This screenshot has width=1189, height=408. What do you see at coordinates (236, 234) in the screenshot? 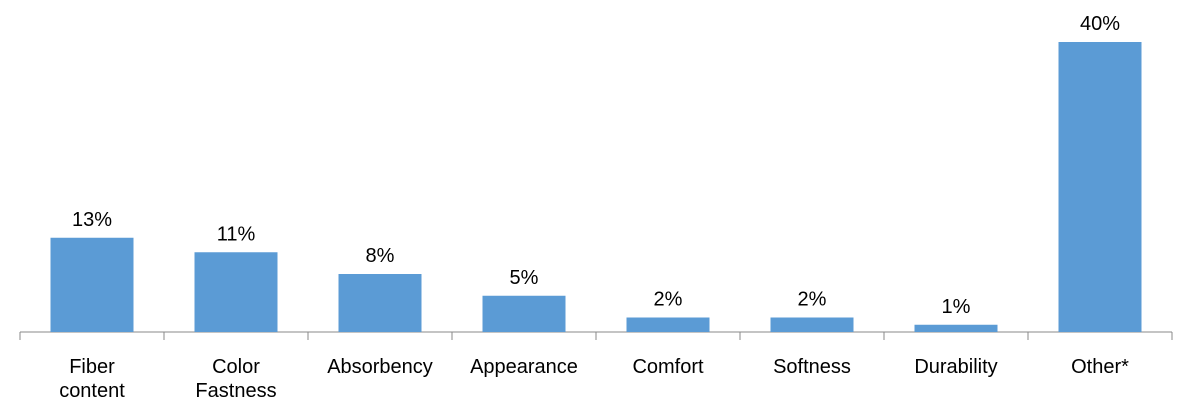
I see `data-label: 11%` at bounding box center [236, 234].